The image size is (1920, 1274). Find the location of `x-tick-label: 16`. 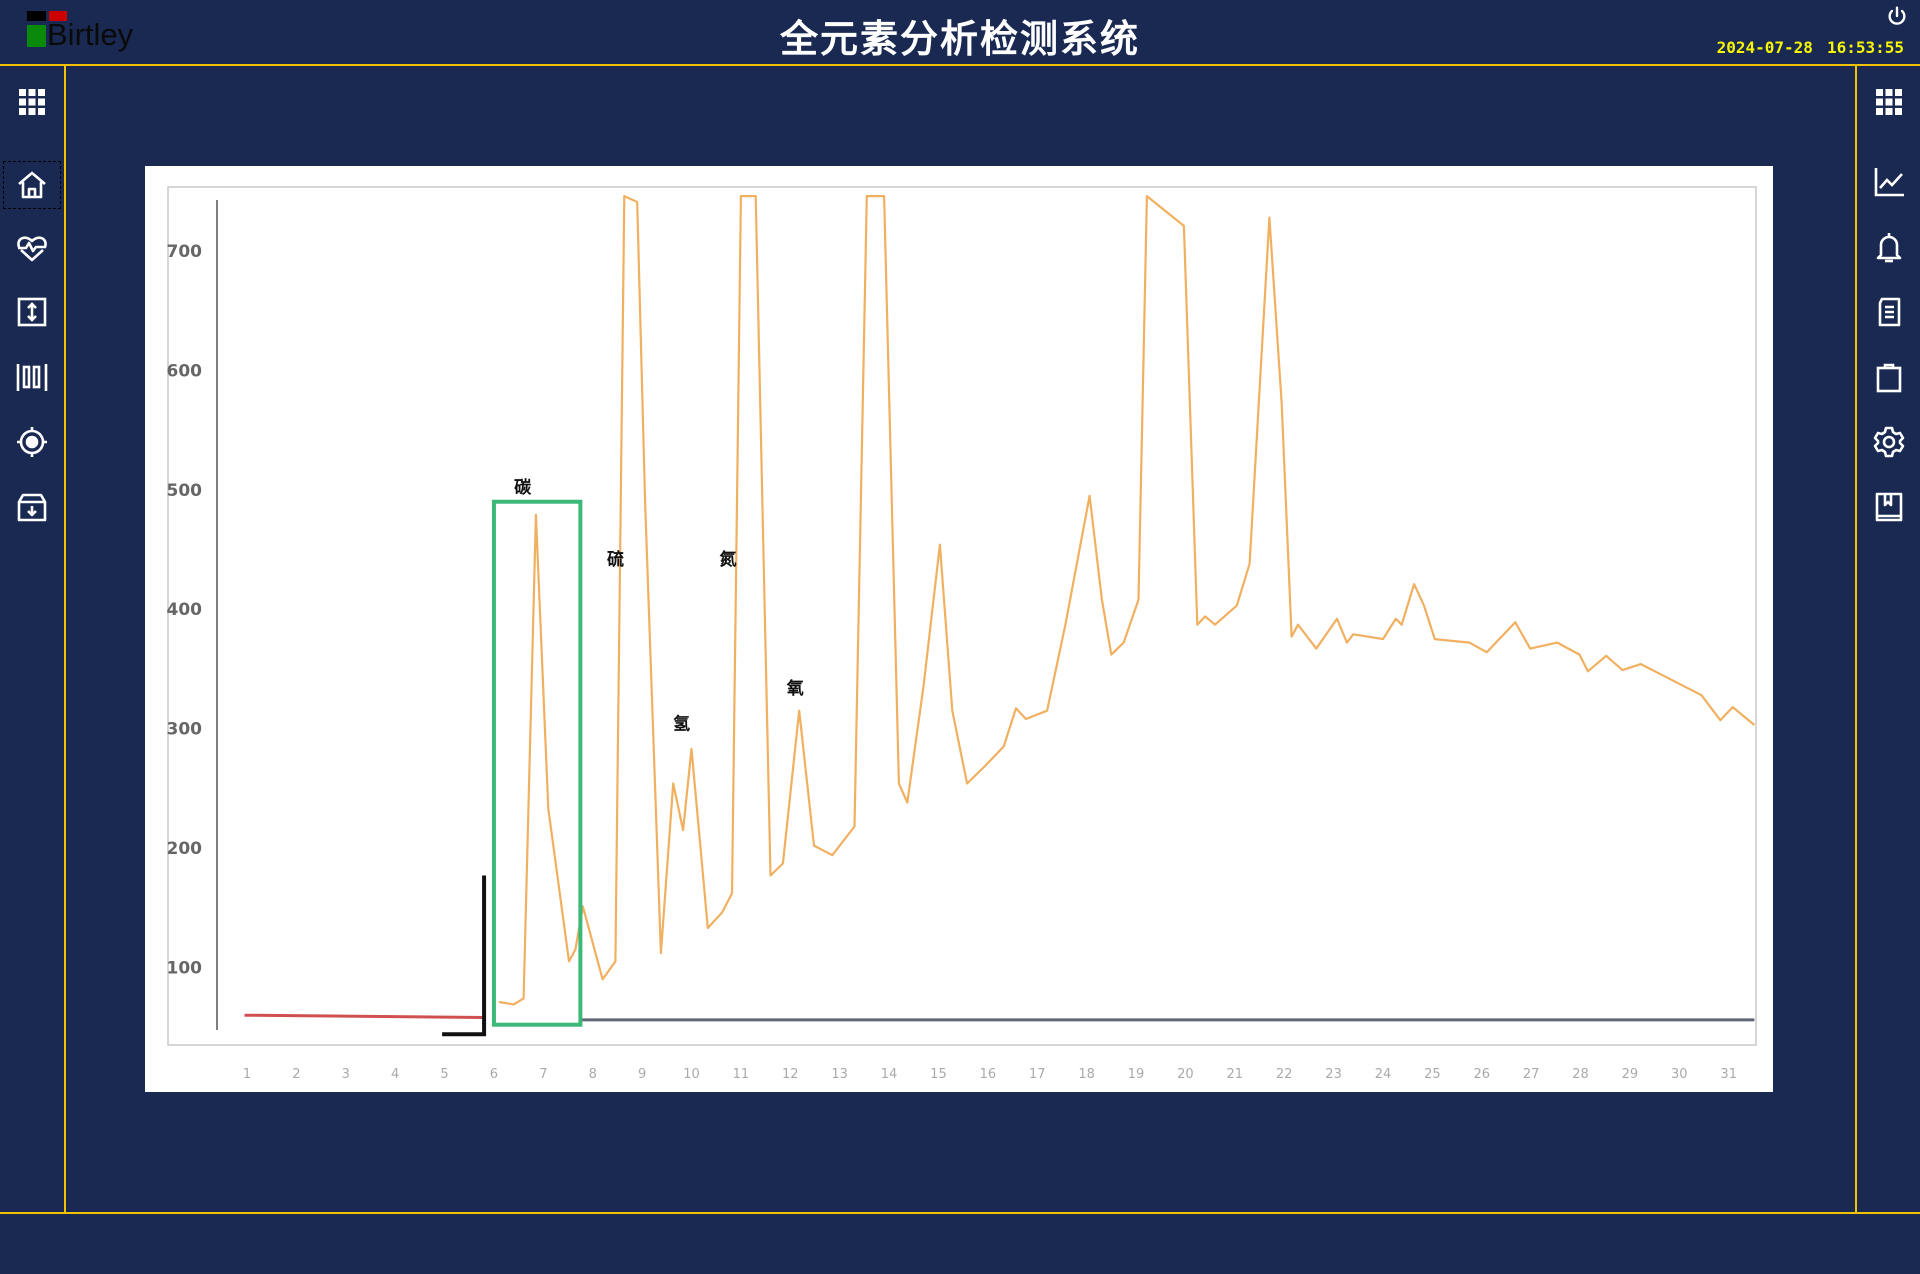

x-tick-label: 16 is located at coordinates (988, 1074).